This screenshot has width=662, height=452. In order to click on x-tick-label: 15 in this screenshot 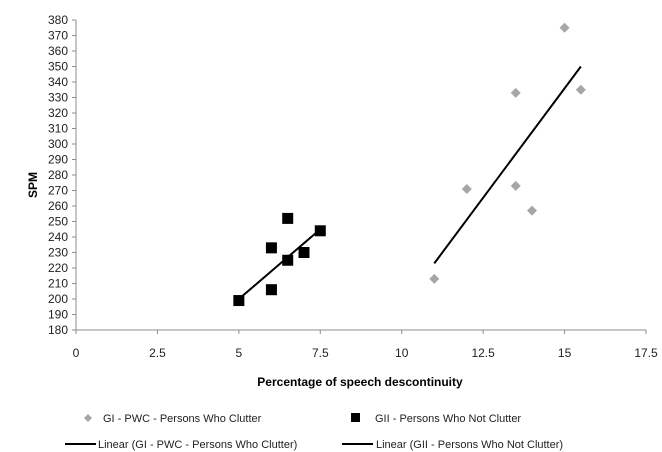, I will do `click(565, 353)`.